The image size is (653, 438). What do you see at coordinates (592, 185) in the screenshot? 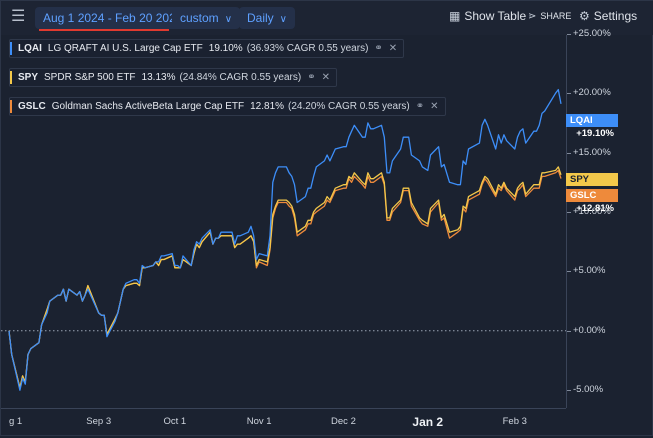
I see `last-value-tag-spy: SPY+13.13%` at bounding box center [592, 185].